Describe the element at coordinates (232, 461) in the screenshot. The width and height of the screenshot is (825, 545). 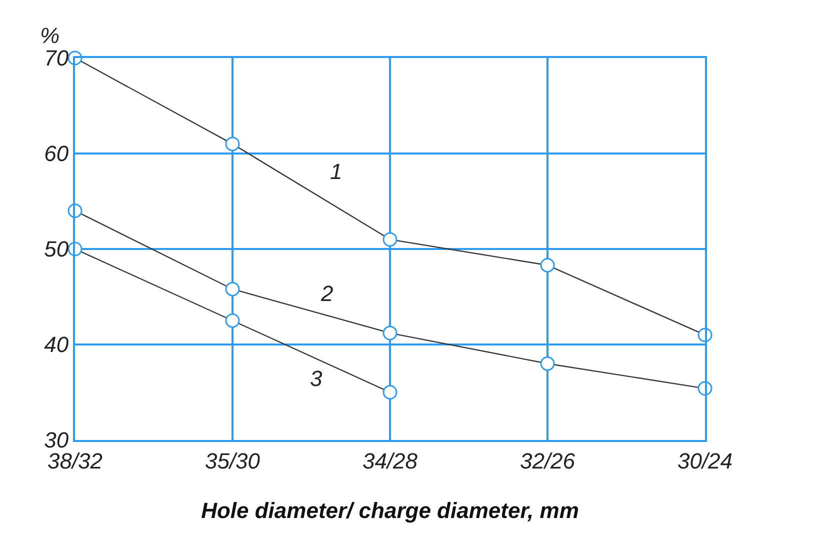
I see `x-tick-label: 35/30` at that location.